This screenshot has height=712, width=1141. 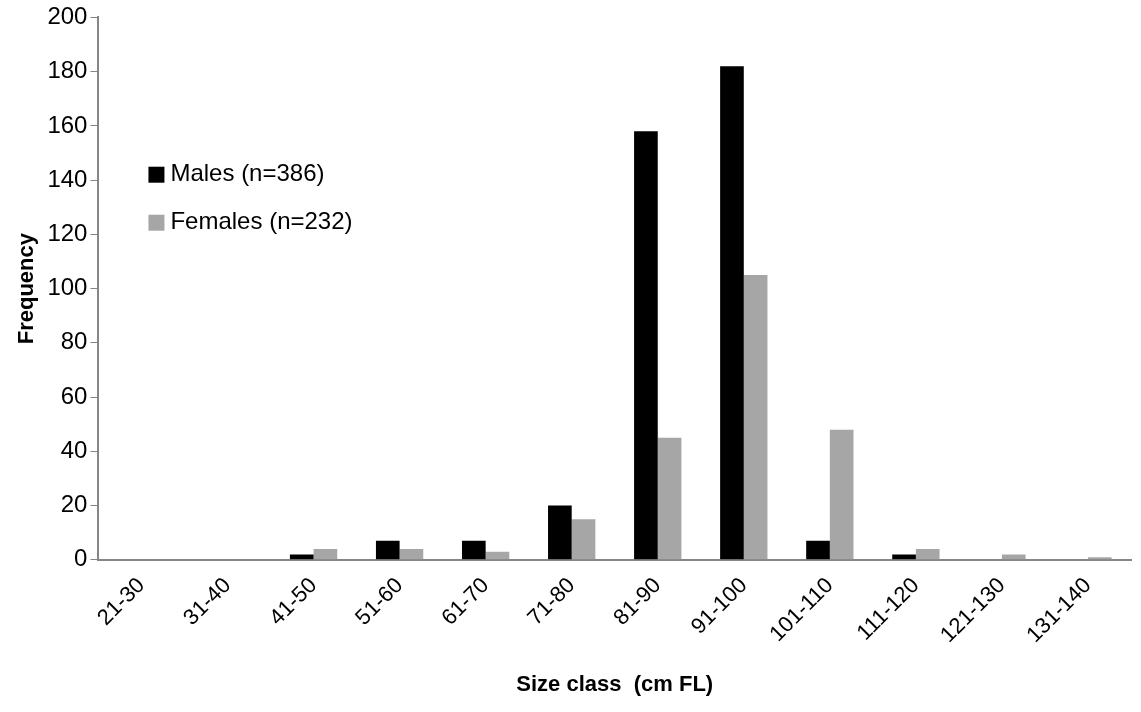 What do you see at coordinates (67, 232) in the screenshot?
I see `y-tick-label: 120` at bounding box center [67, 232].